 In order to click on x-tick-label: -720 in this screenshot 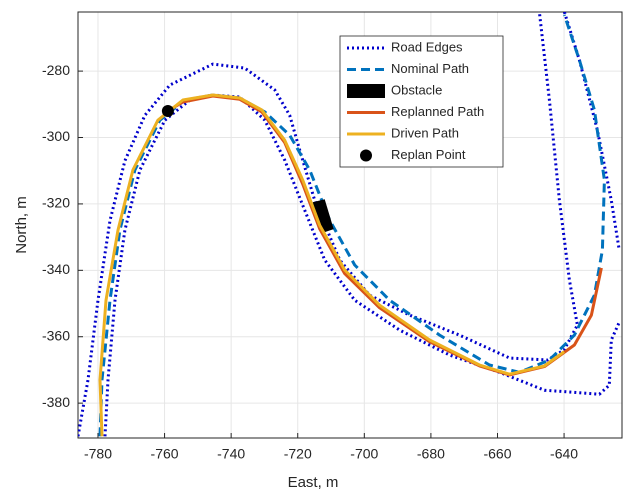, I will do `click(298, 454)`.